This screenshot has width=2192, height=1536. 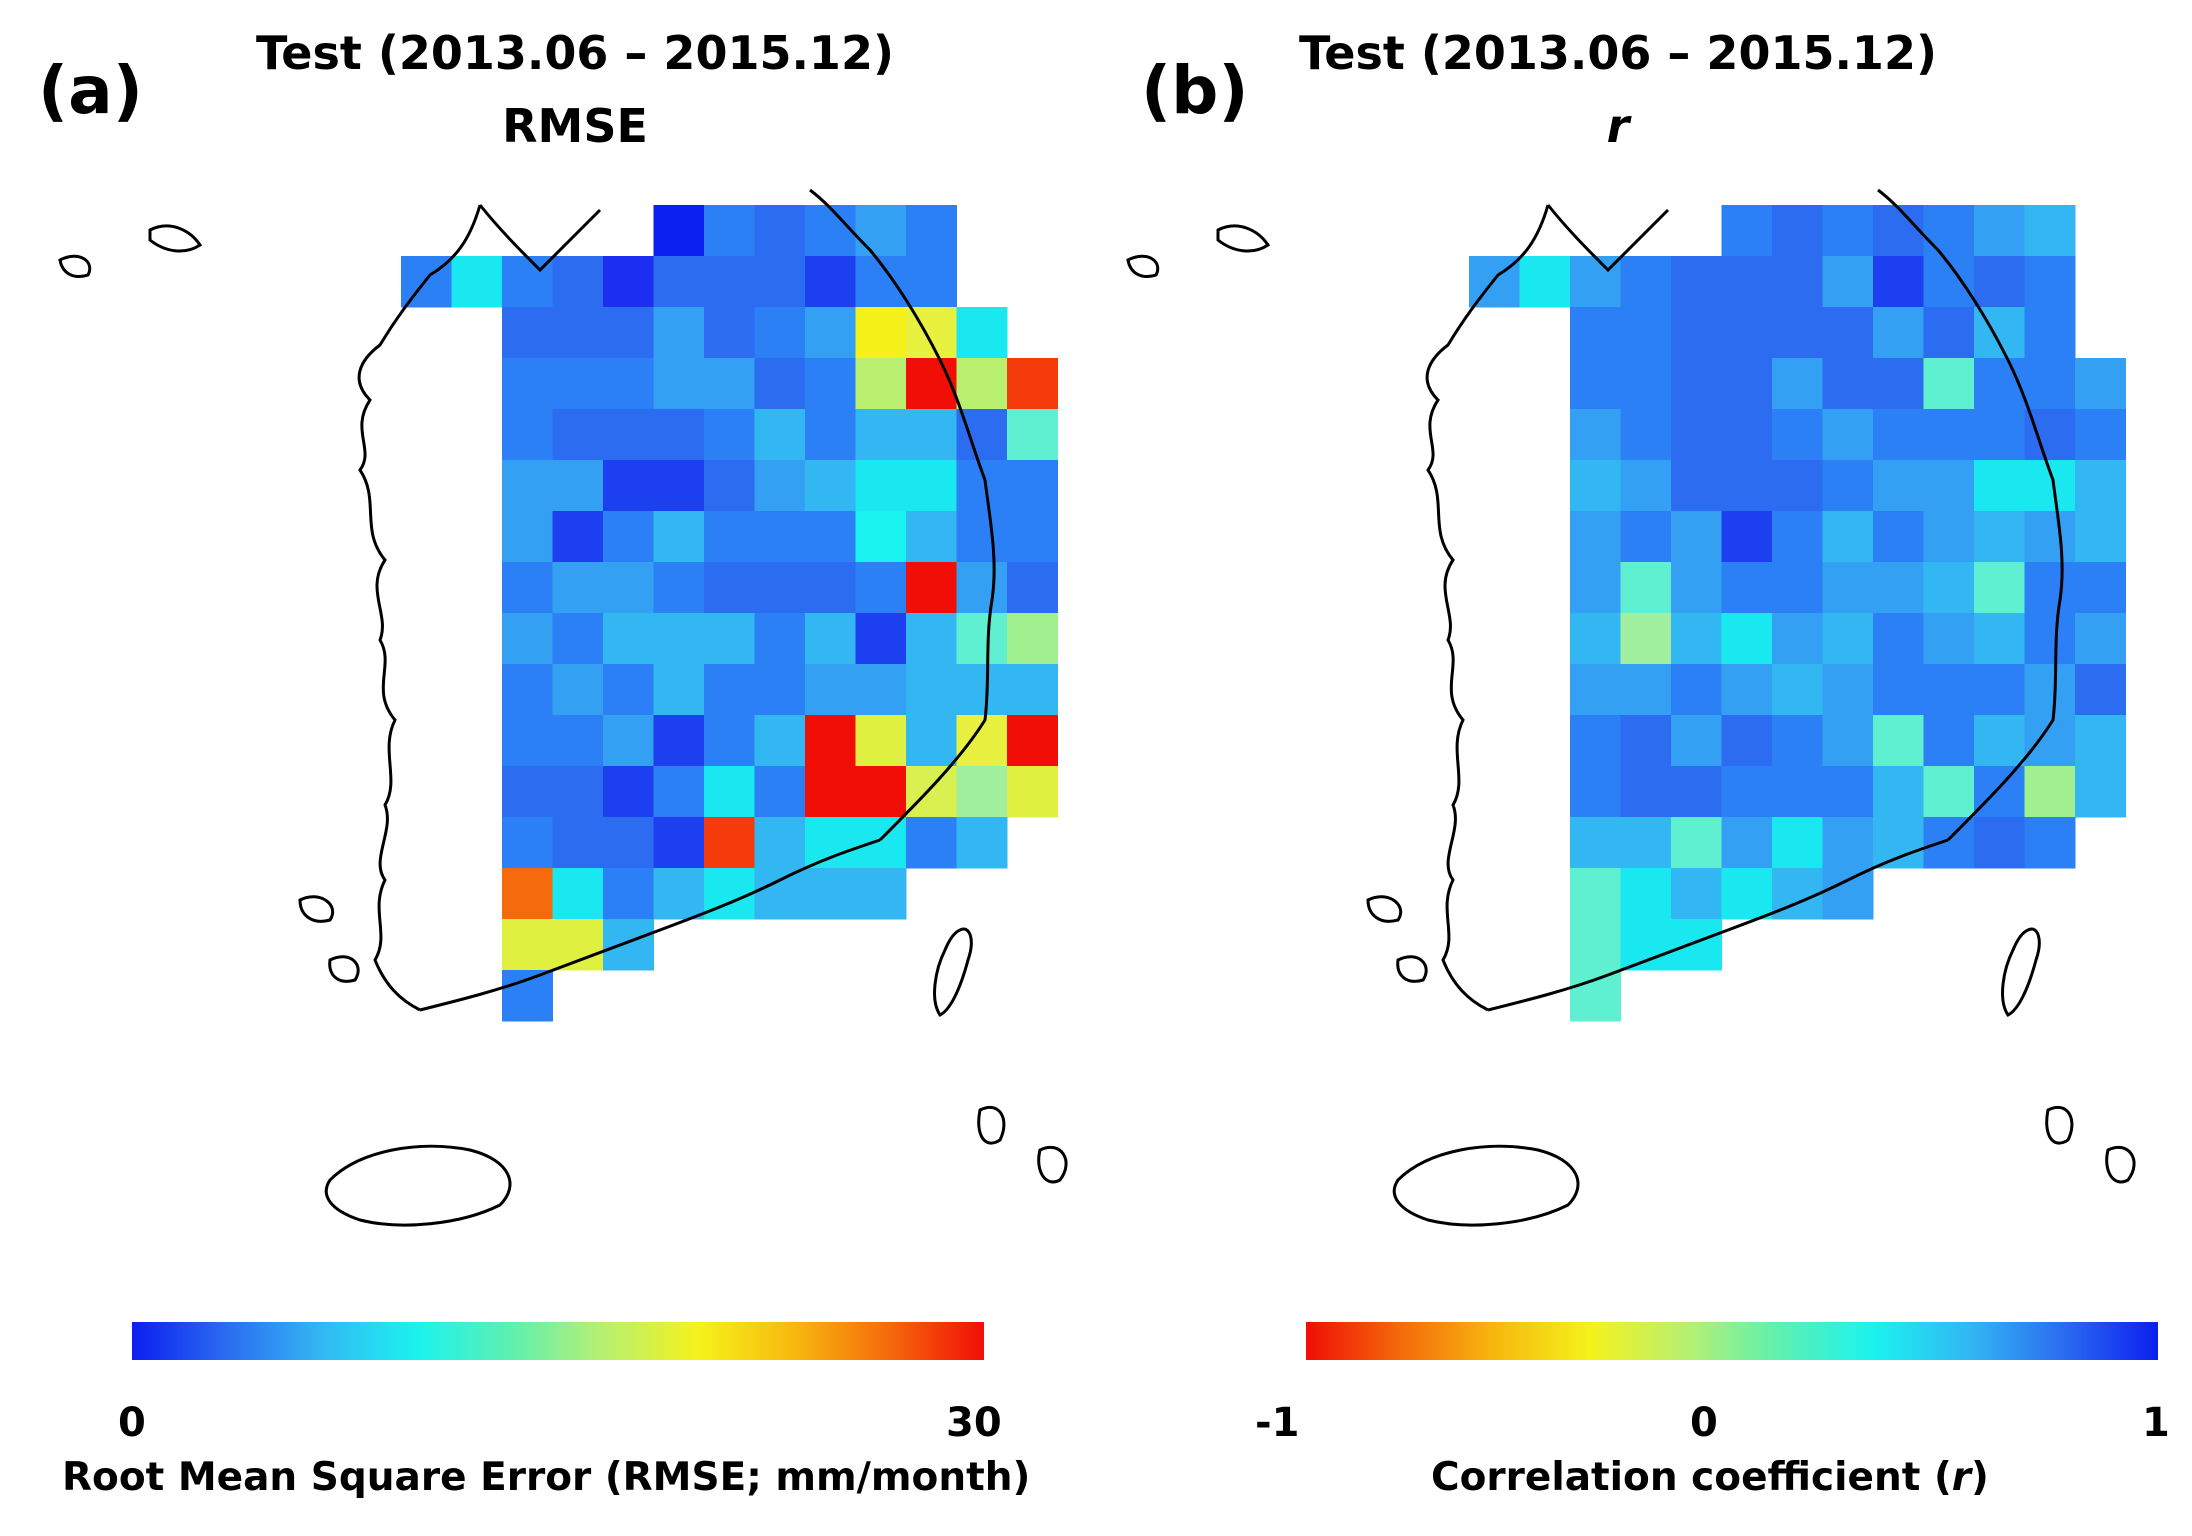 What do you see at coordinates (1618, 126) in the screenshot?
I see `panel-b-title-line2: r` at bounding box center [1618, 126].